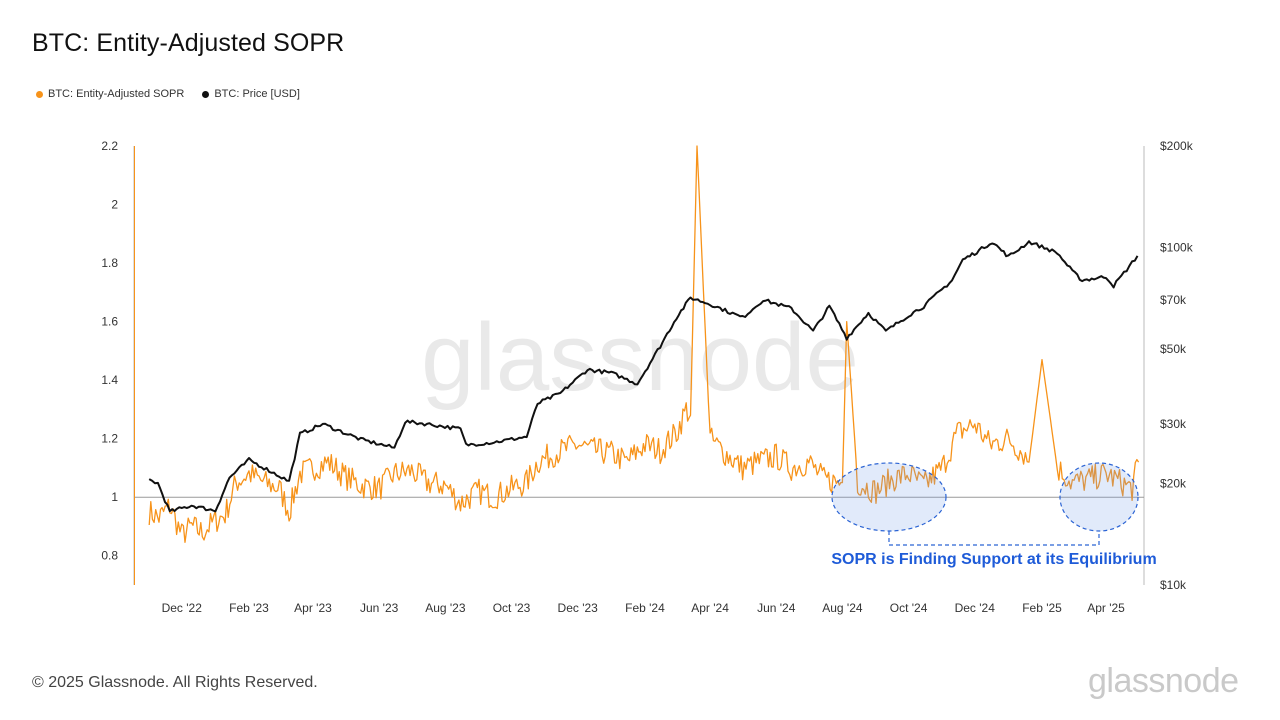 This screenshot has height=720, width=1280. What do you see at coordinates (994, 538) in the screenshot?
I see `annotation-connector` at bounding box center [994, 538].